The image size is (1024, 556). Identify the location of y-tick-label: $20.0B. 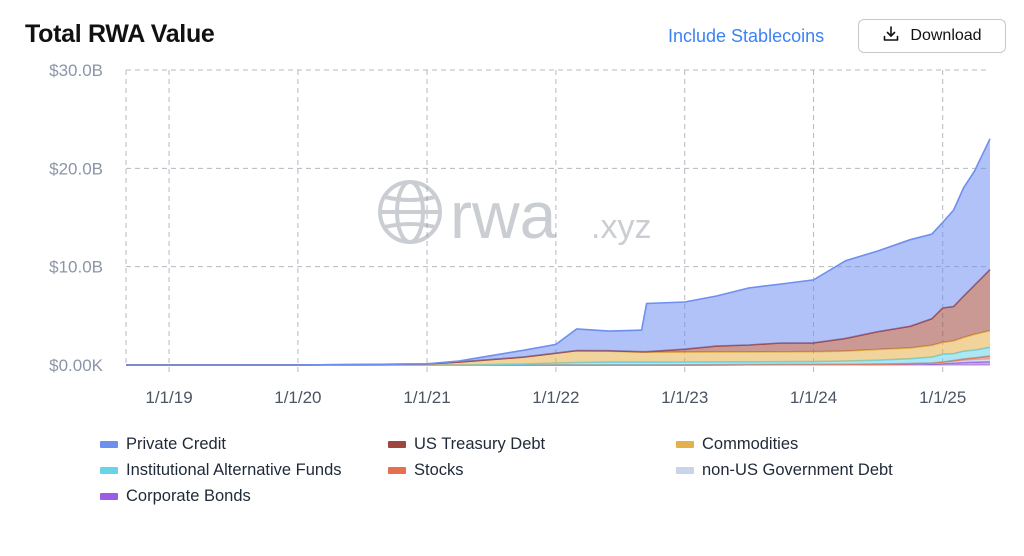
(76, 168).